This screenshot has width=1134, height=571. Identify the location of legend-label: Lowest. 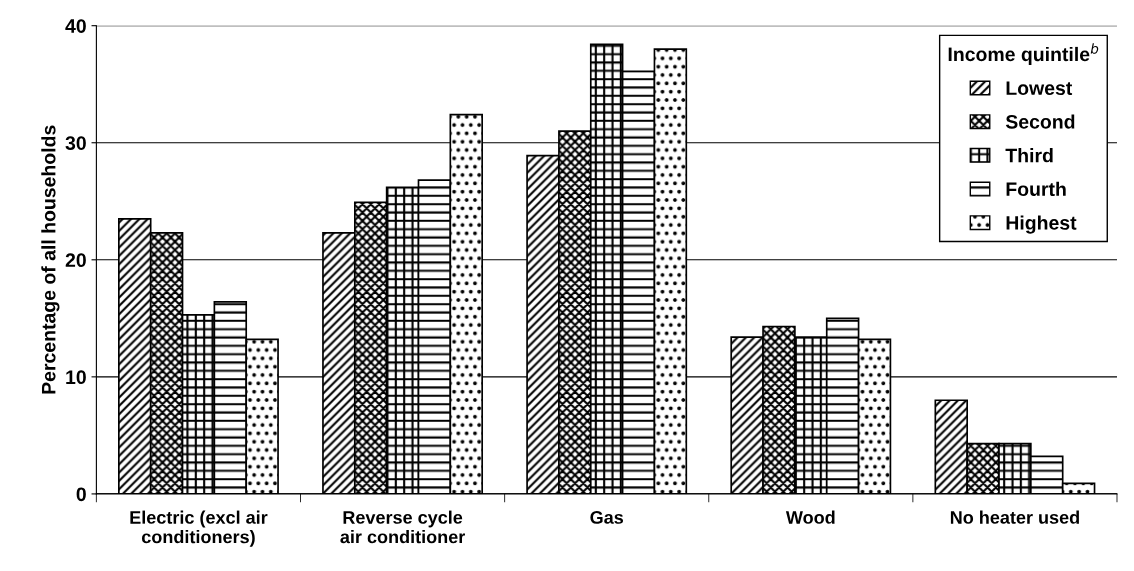
(1039, 88).